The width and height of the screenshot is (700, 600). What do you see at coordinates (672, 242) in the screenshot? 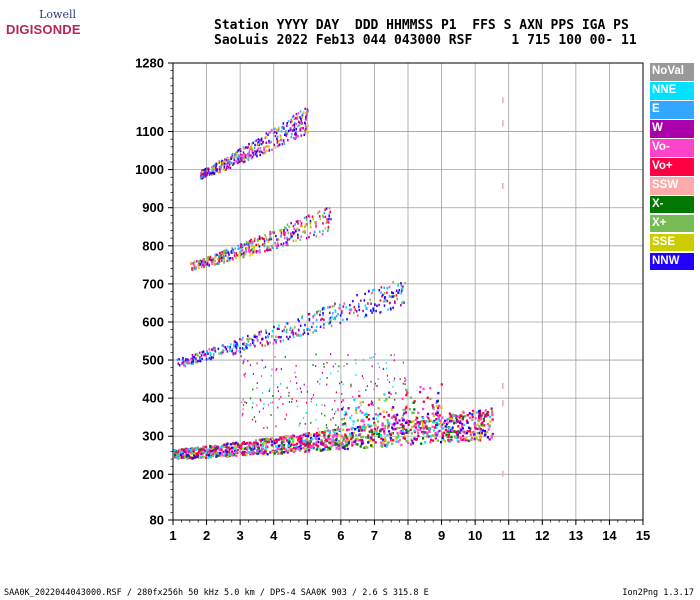
I see `legend-item-sse: SSE` at bounding box center [672, 242].